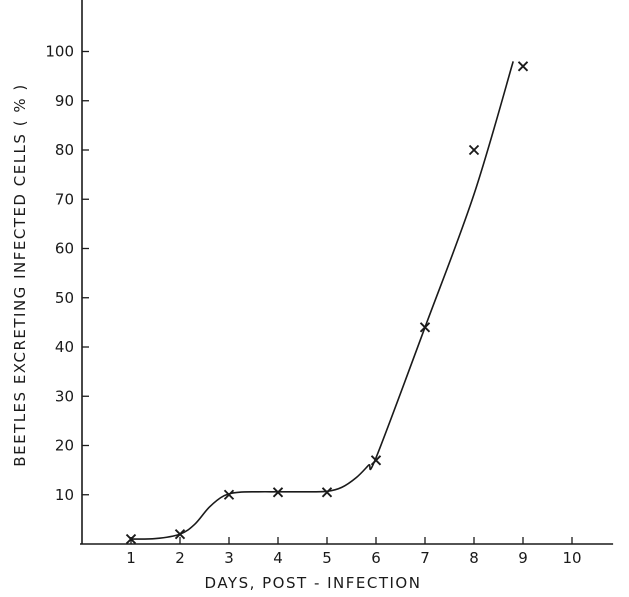 The width and height of the screenshot is (629, 597). Describe the element at coordinates (523, 558) in the screenshot. I see `x-tick-label: 9` at that location.